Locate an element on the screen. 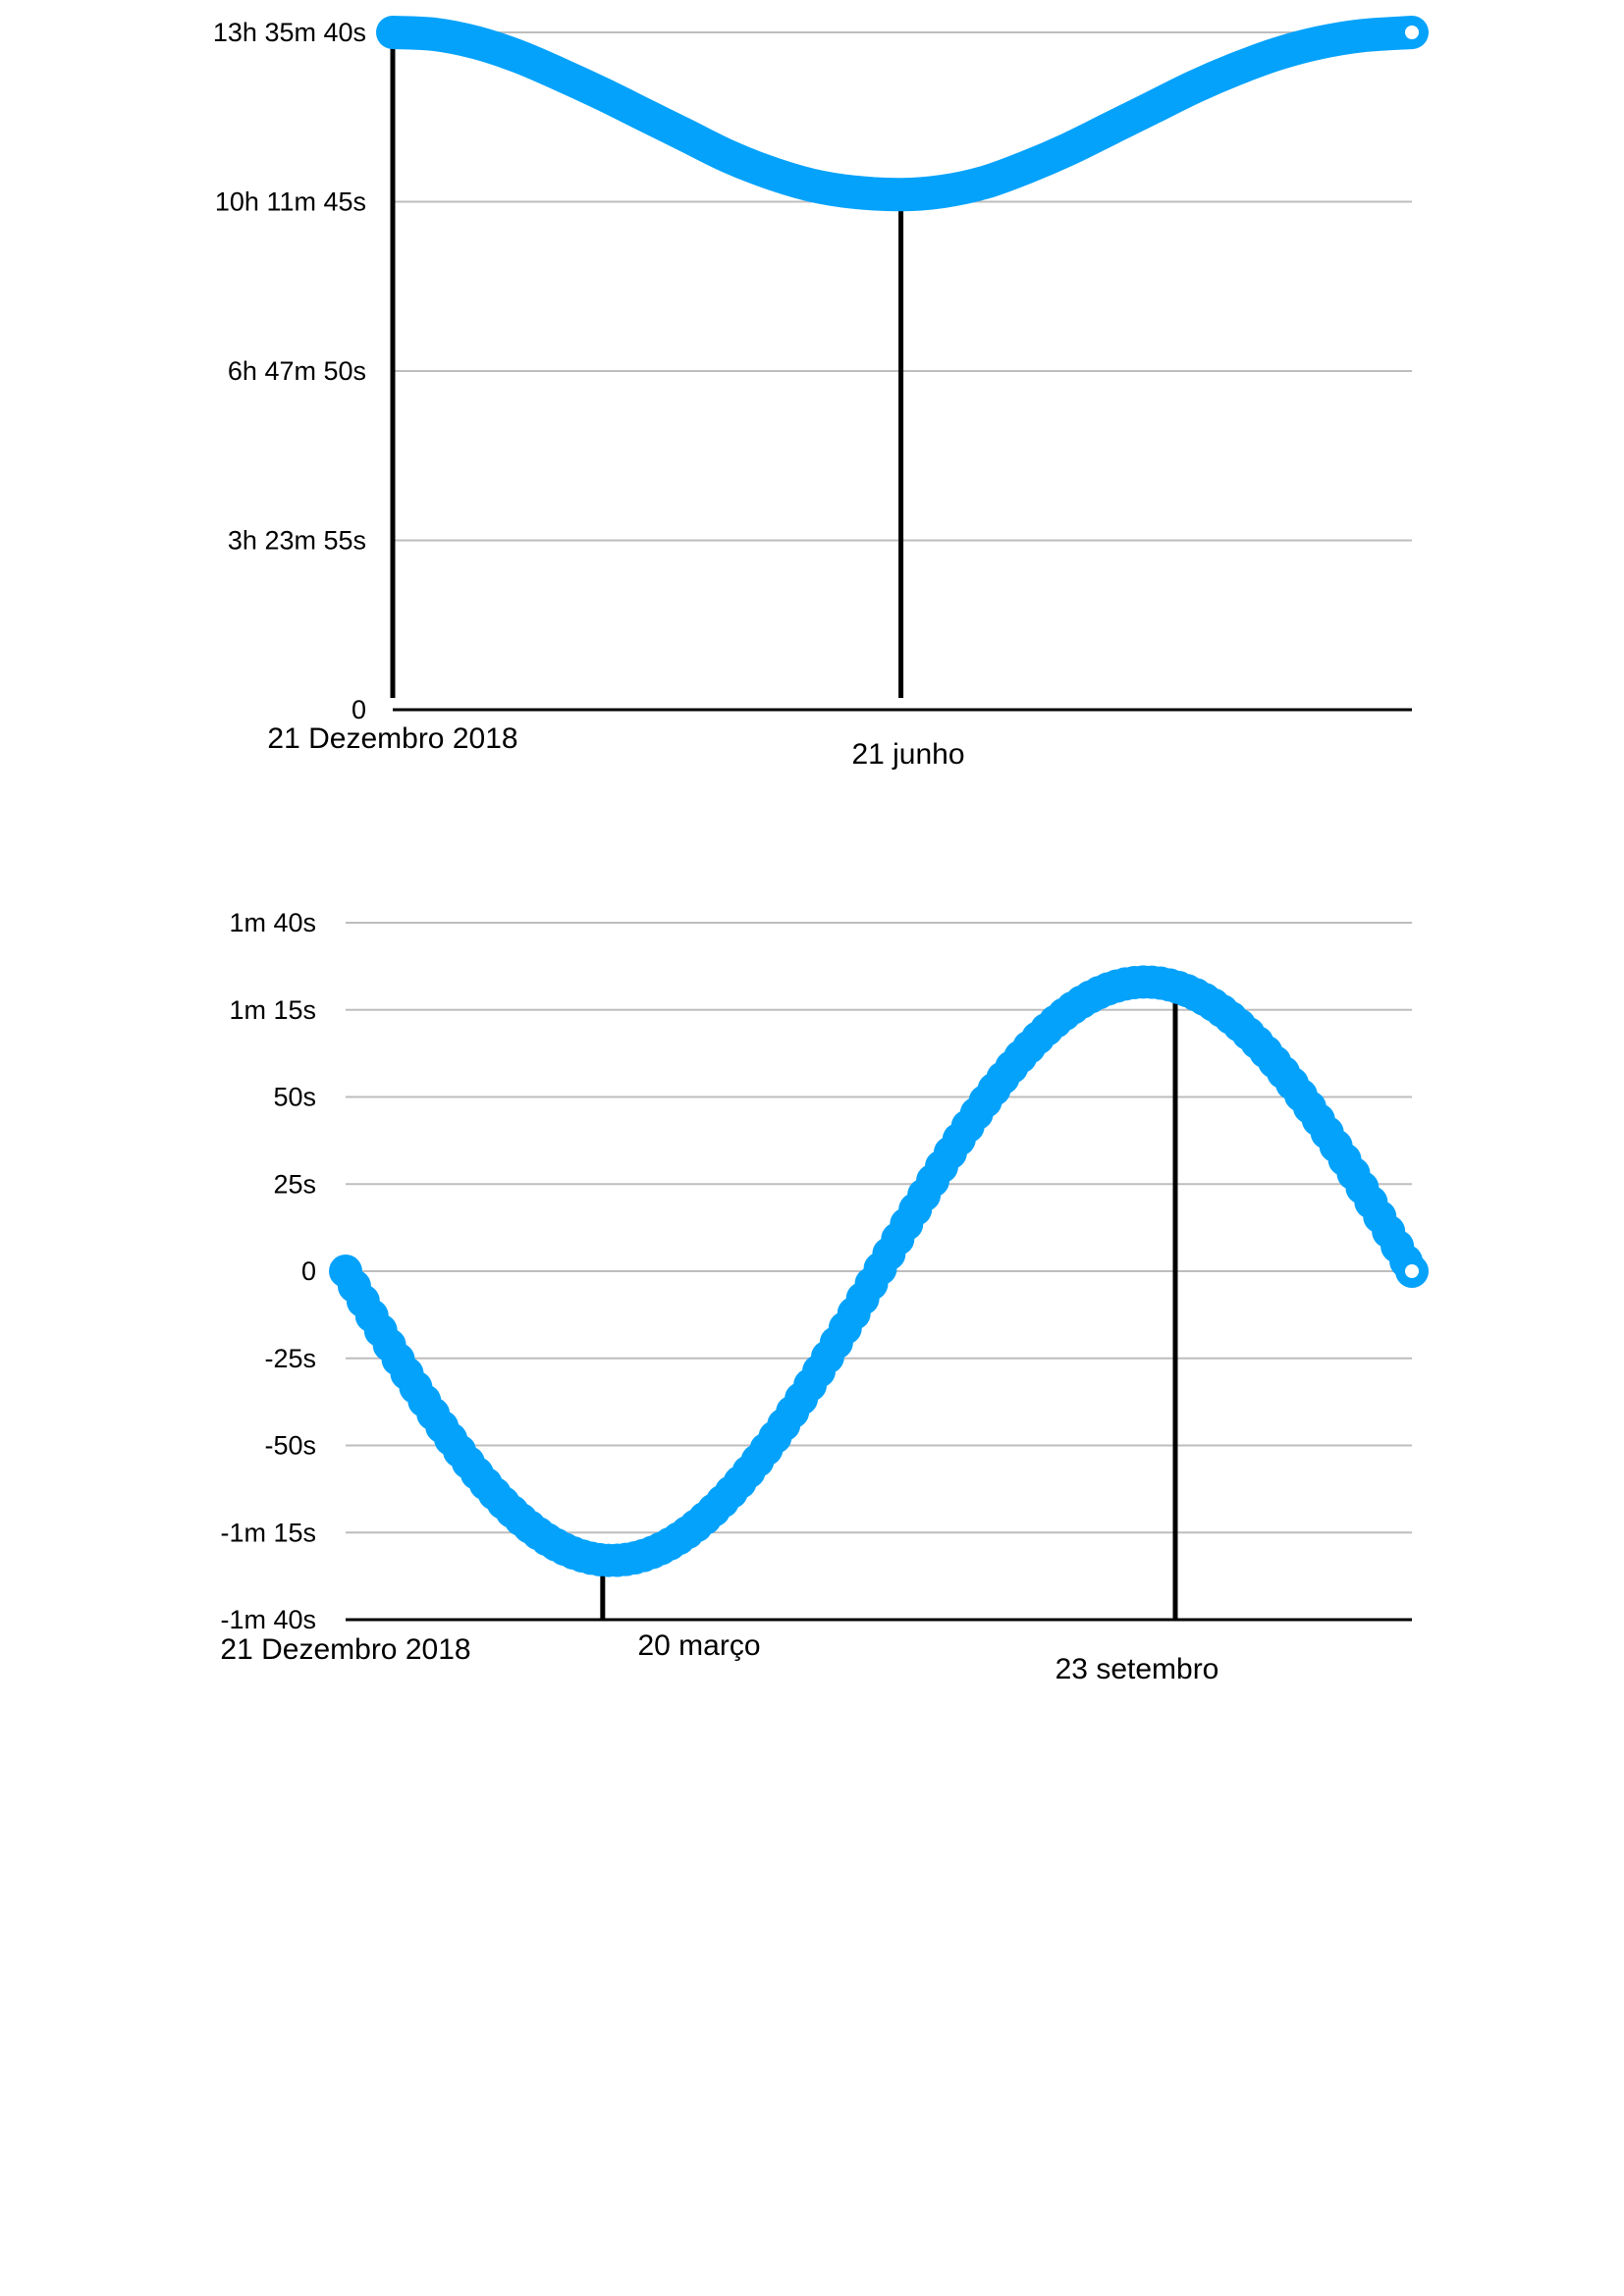 This screenshot has width=1624, height=2296. chart2-y-tick-label: -1m 15s is located at coordinates (268, 1532).